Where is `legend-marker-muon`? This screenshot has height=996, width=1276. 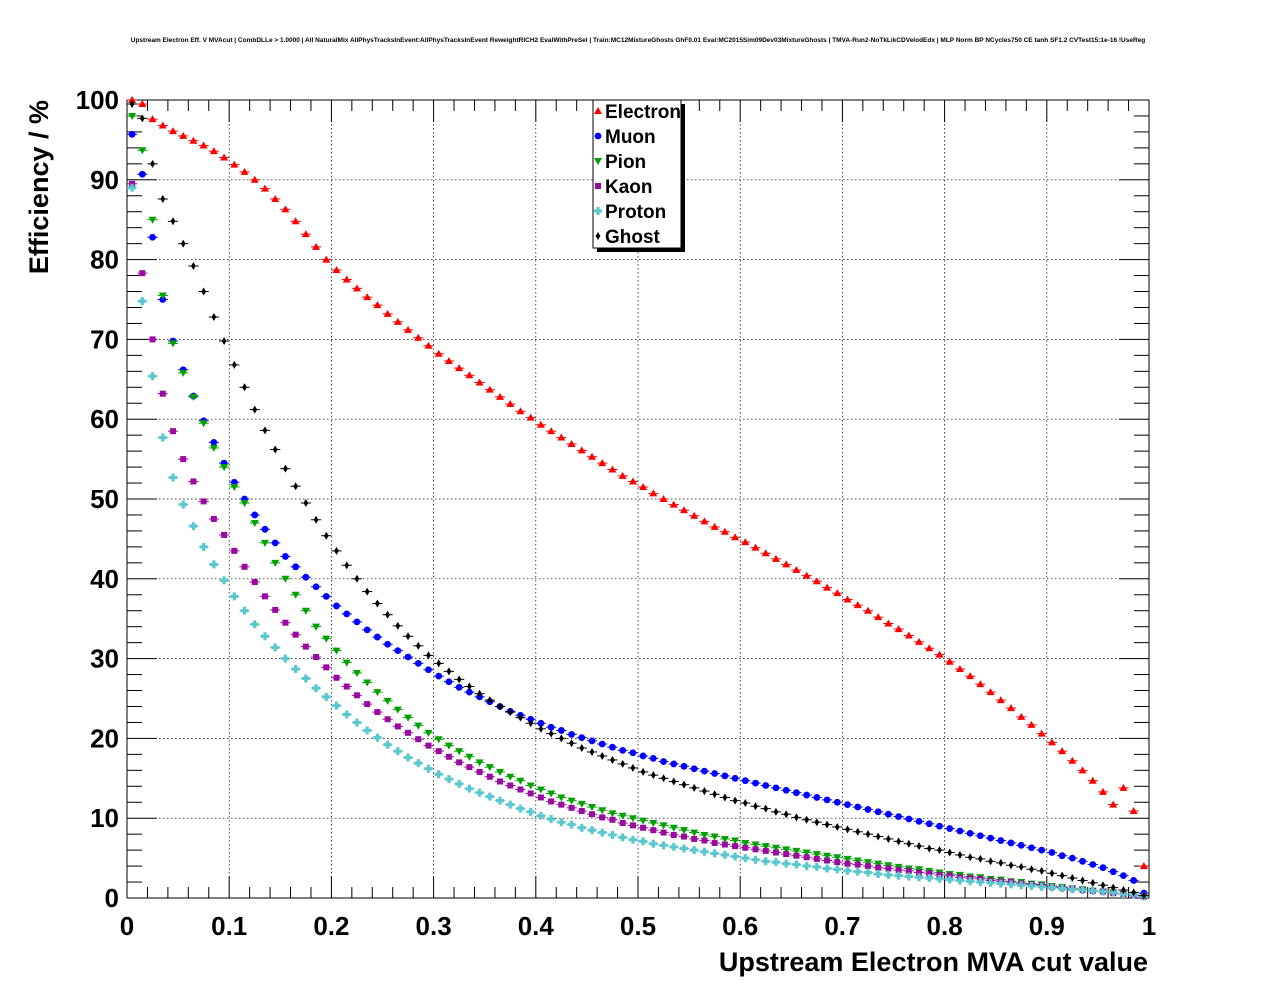 legend-marker-muon is located at coordinates (598, 136).